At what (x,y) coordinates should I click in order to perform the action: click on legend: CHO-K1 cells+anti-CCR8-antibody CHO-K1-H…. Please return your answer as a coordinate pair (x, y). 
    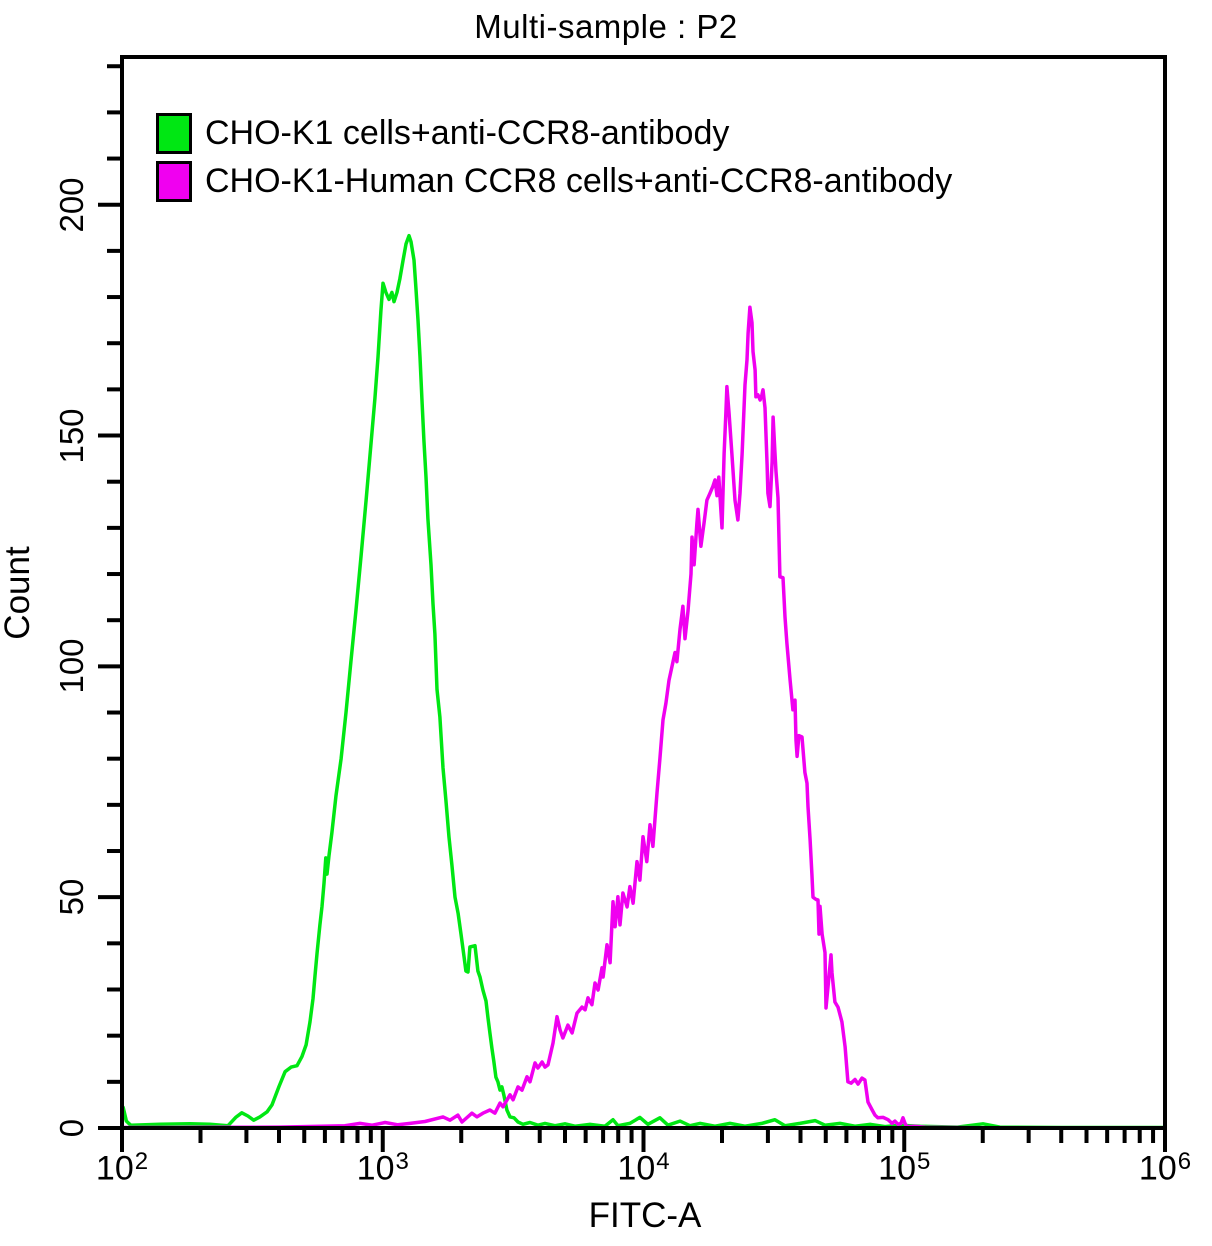
    Looking at the image, I should click on (554, 157).